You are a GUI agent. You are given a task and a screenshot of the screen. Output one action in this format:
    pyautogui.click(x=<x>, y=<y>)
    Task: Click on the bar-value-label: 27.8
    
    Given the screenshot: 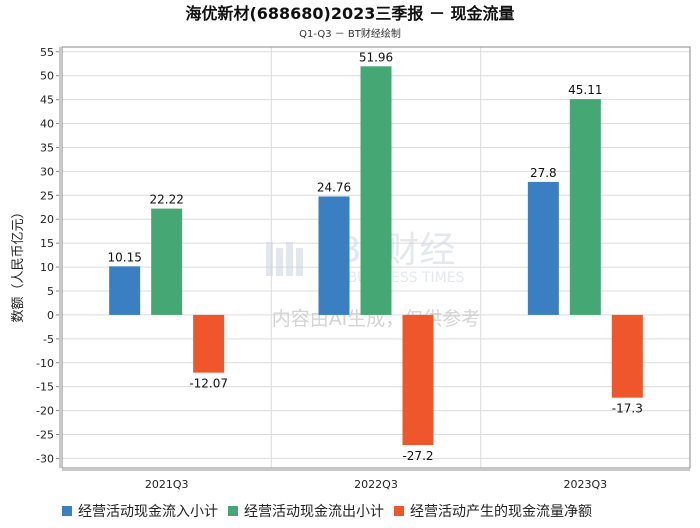 What is the action you would take?
    pyautogui.click(x=543, y=173)
    